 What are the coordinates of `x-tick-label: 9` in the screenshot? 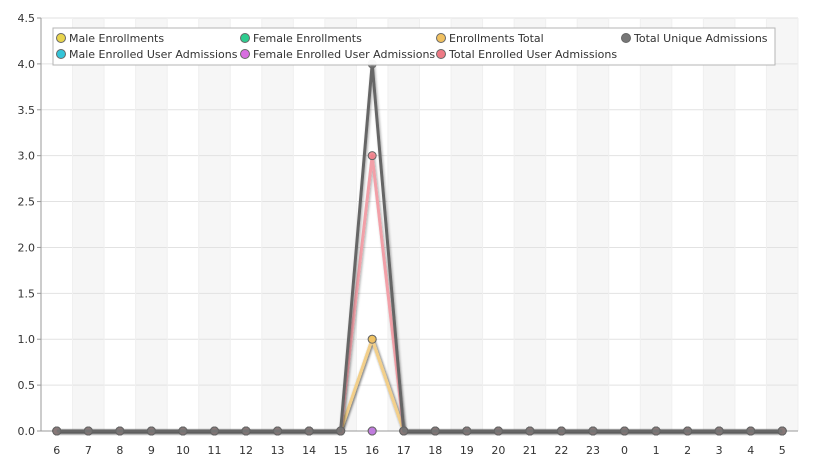 It's located at (151, 450).